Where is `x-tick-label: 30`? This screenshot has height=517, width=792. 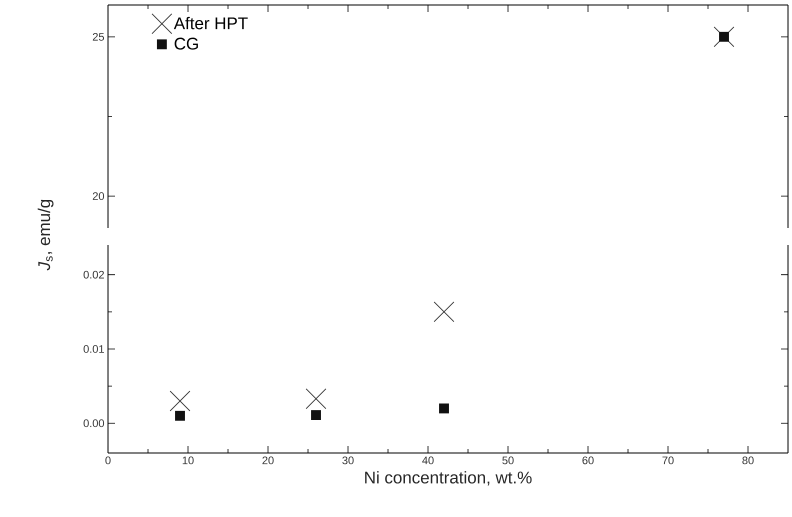 x-tick-label: 30 is located at coordinates (348, 460).